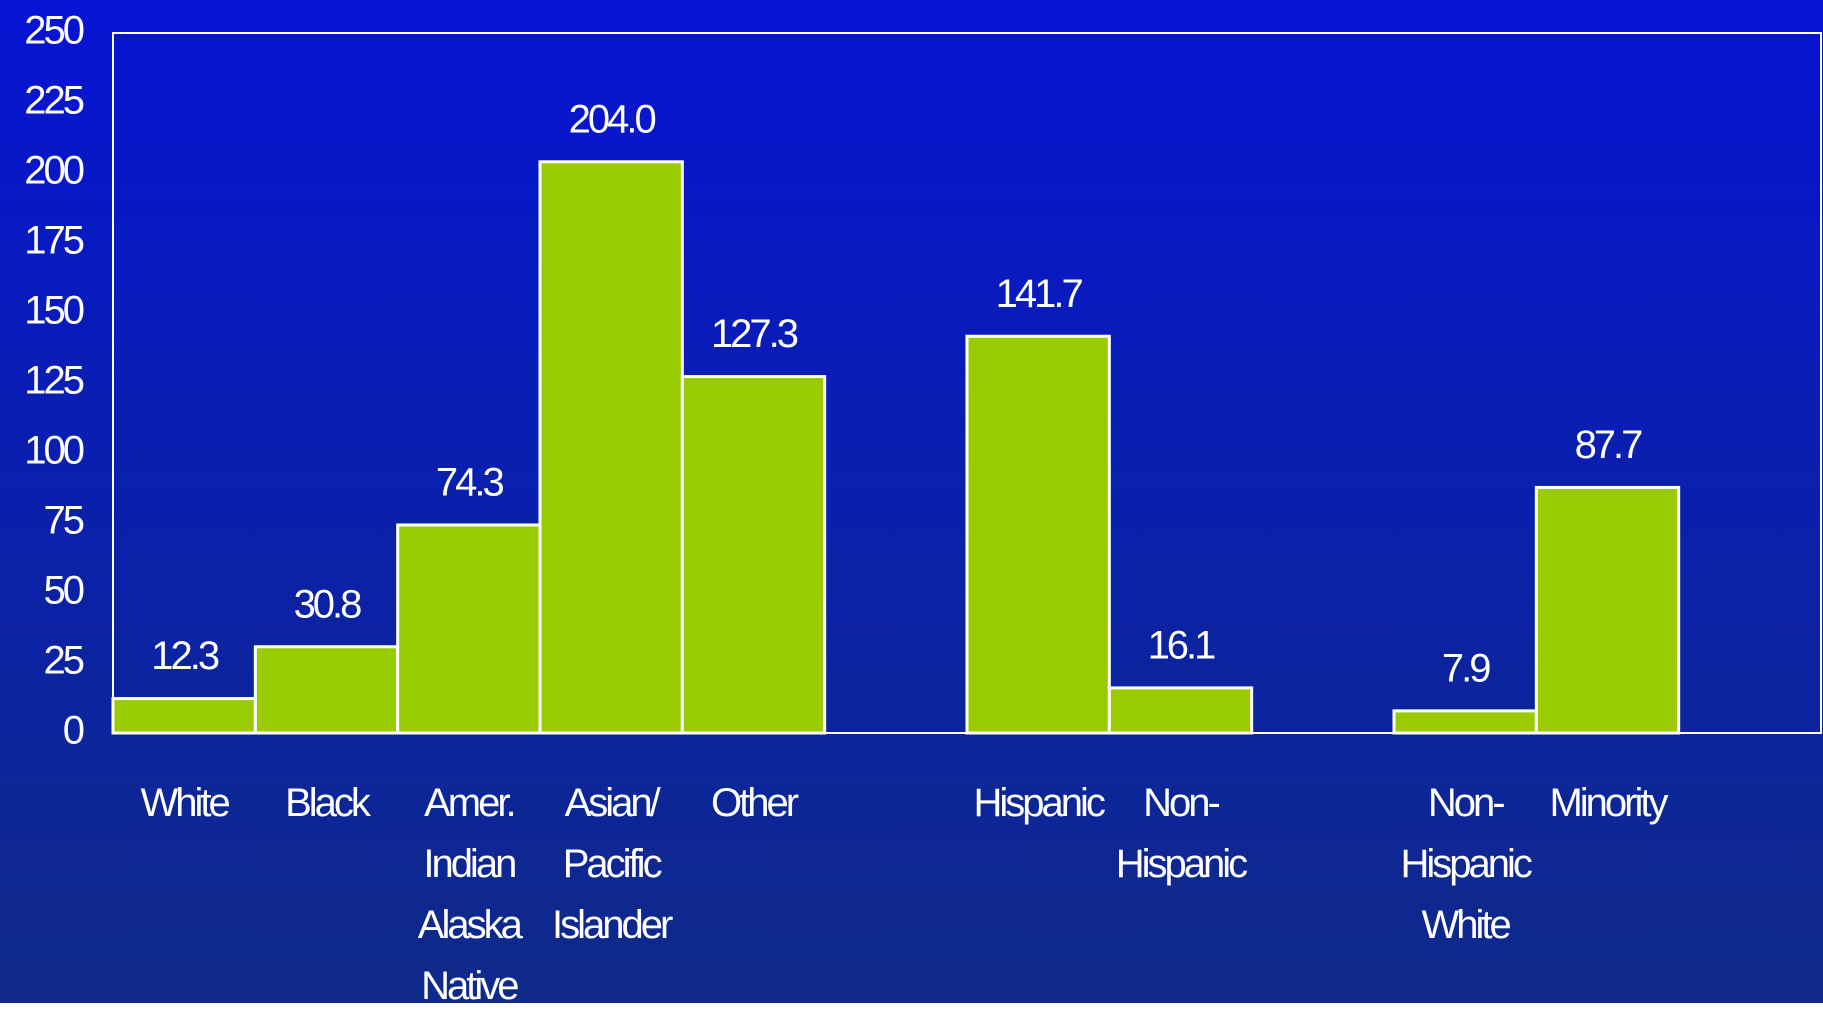  What do you see at coordinates (1608, 803) in the screenshot?
I see `x-tick-label: Minority` at bounding box center [1608, 803].